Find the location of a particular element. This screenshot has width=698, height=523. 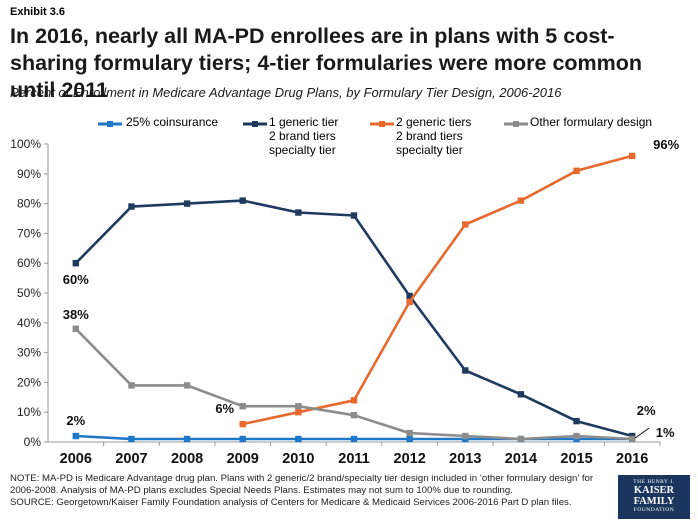

y-tick-label: 50% is located at coordinates (29, 293).